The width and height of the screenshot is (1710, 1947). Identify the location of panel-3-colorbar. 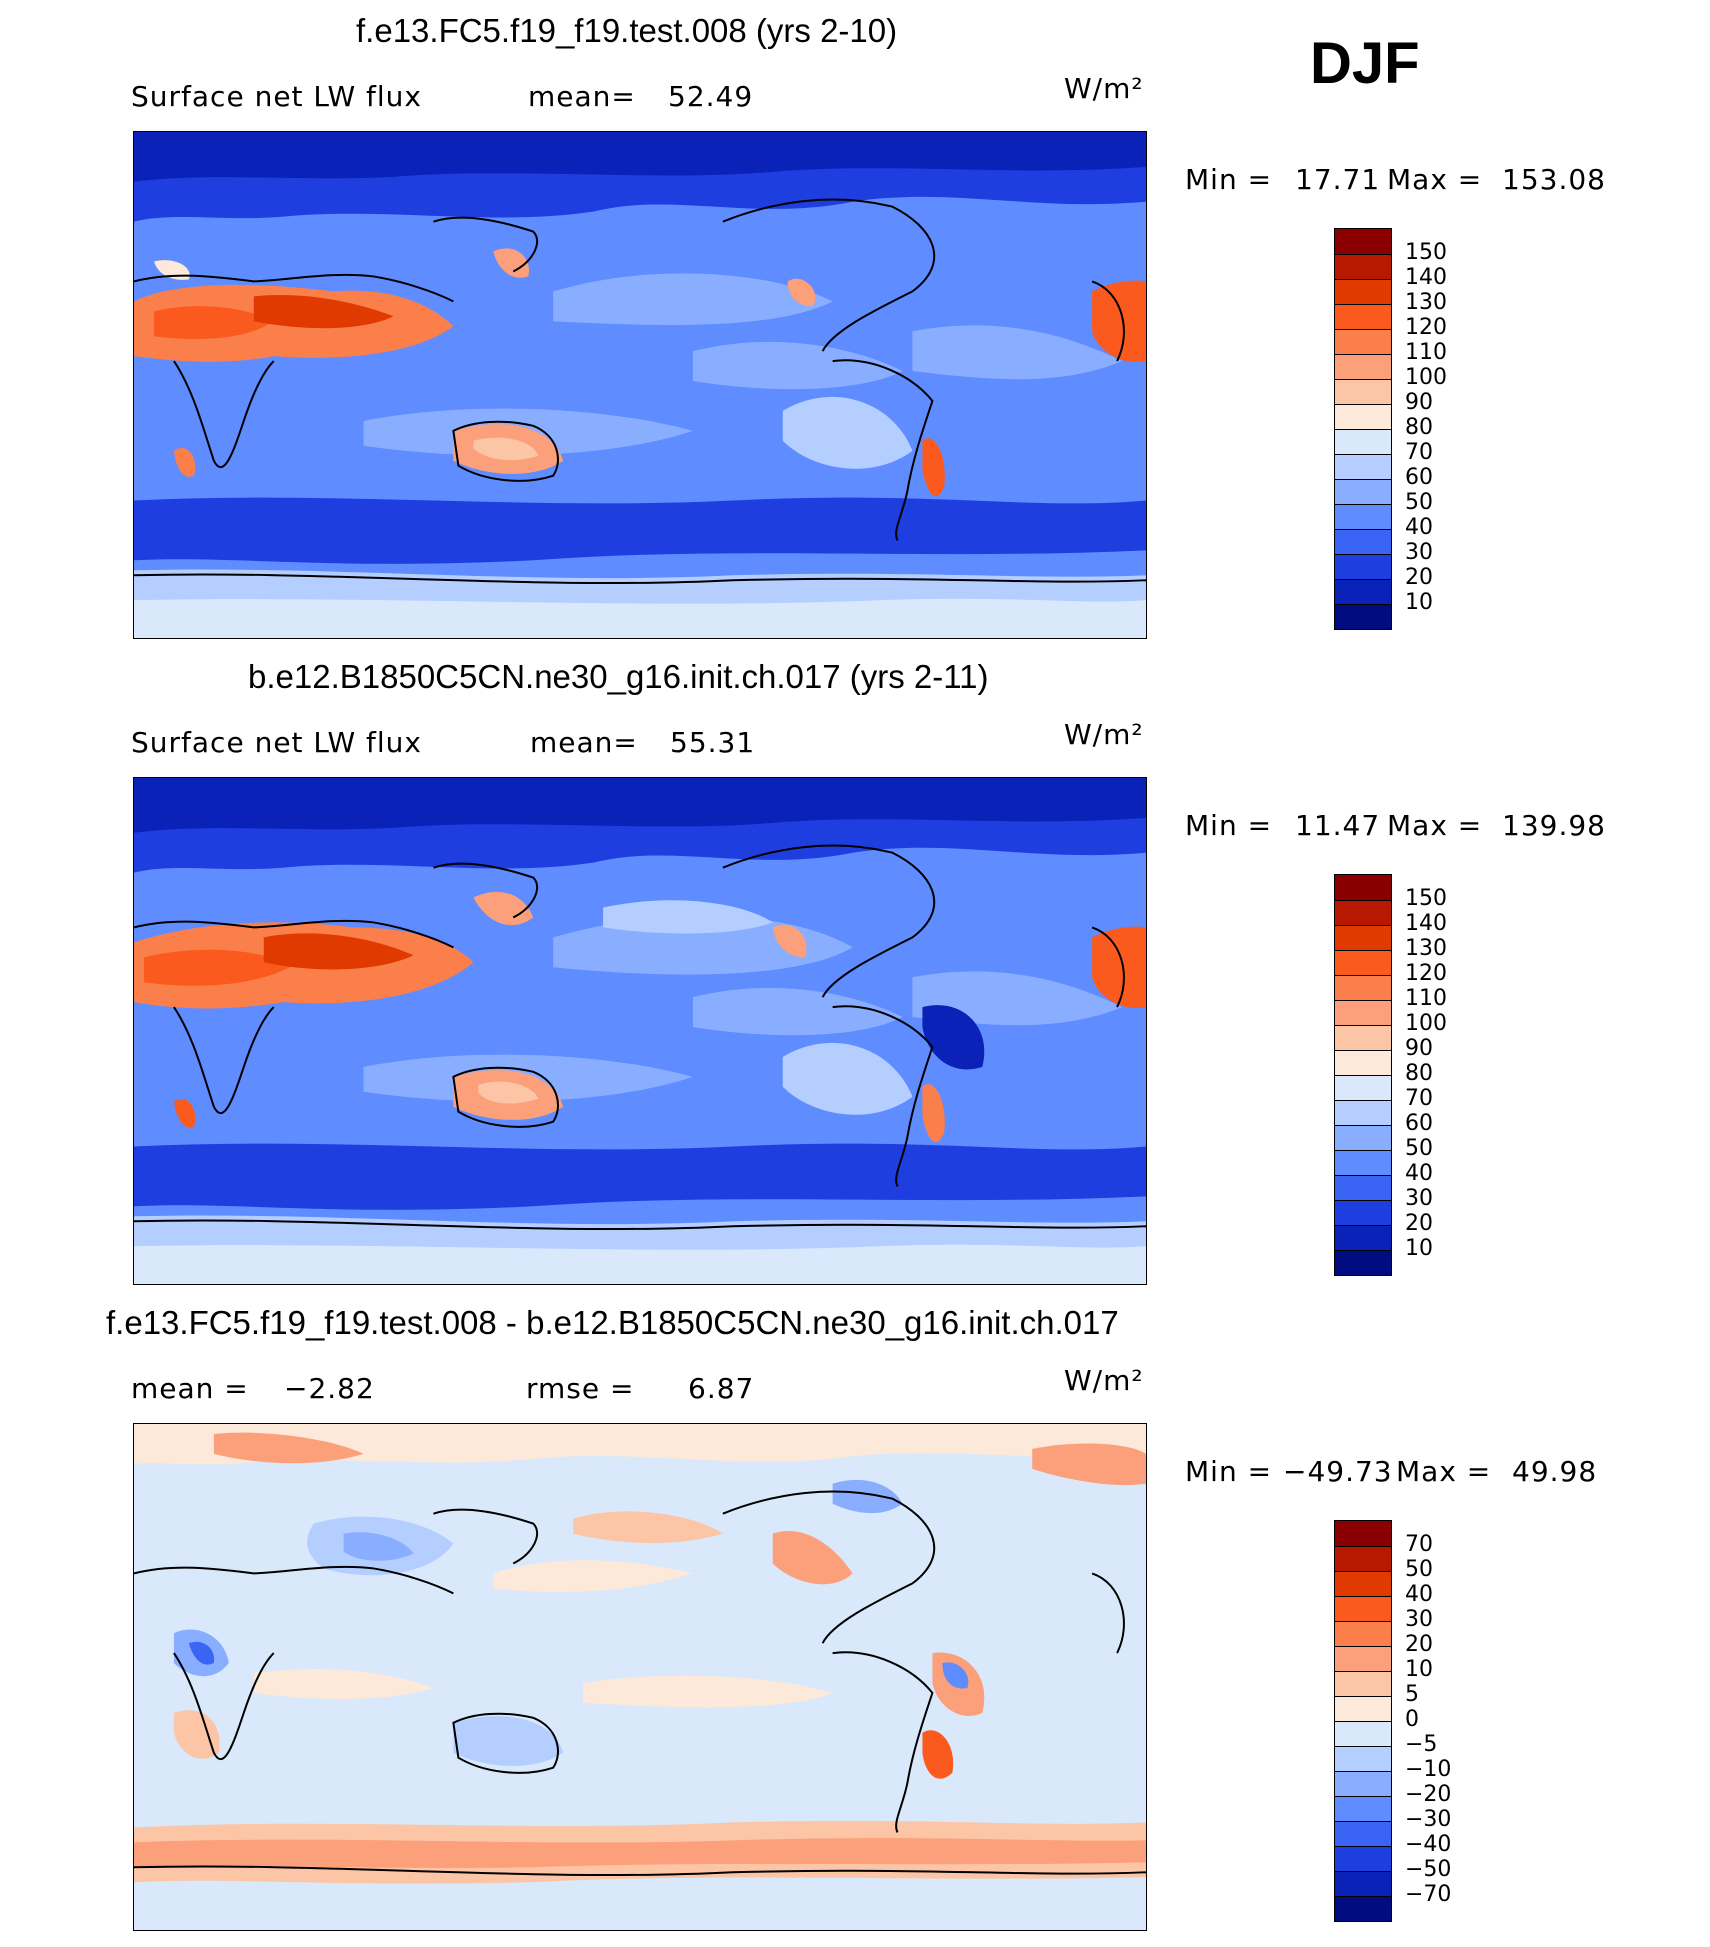
(1363, 1721).